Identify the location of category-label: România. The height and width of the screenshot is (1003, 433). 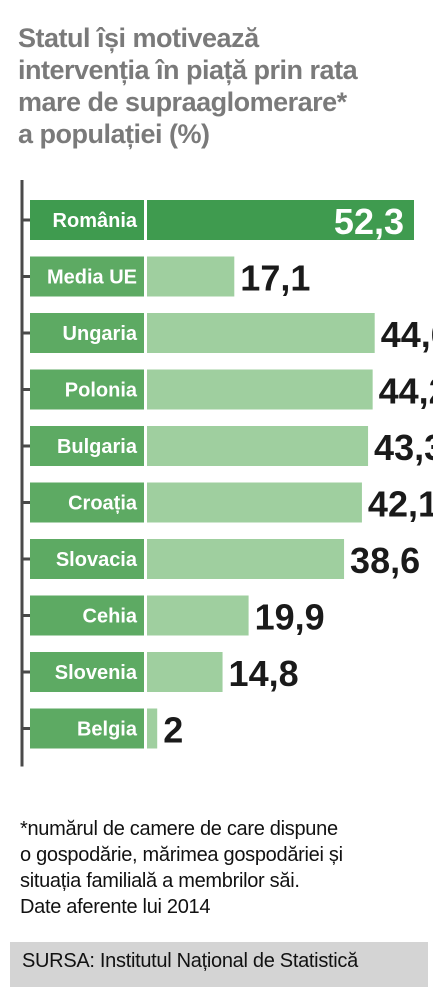
(95, 221).